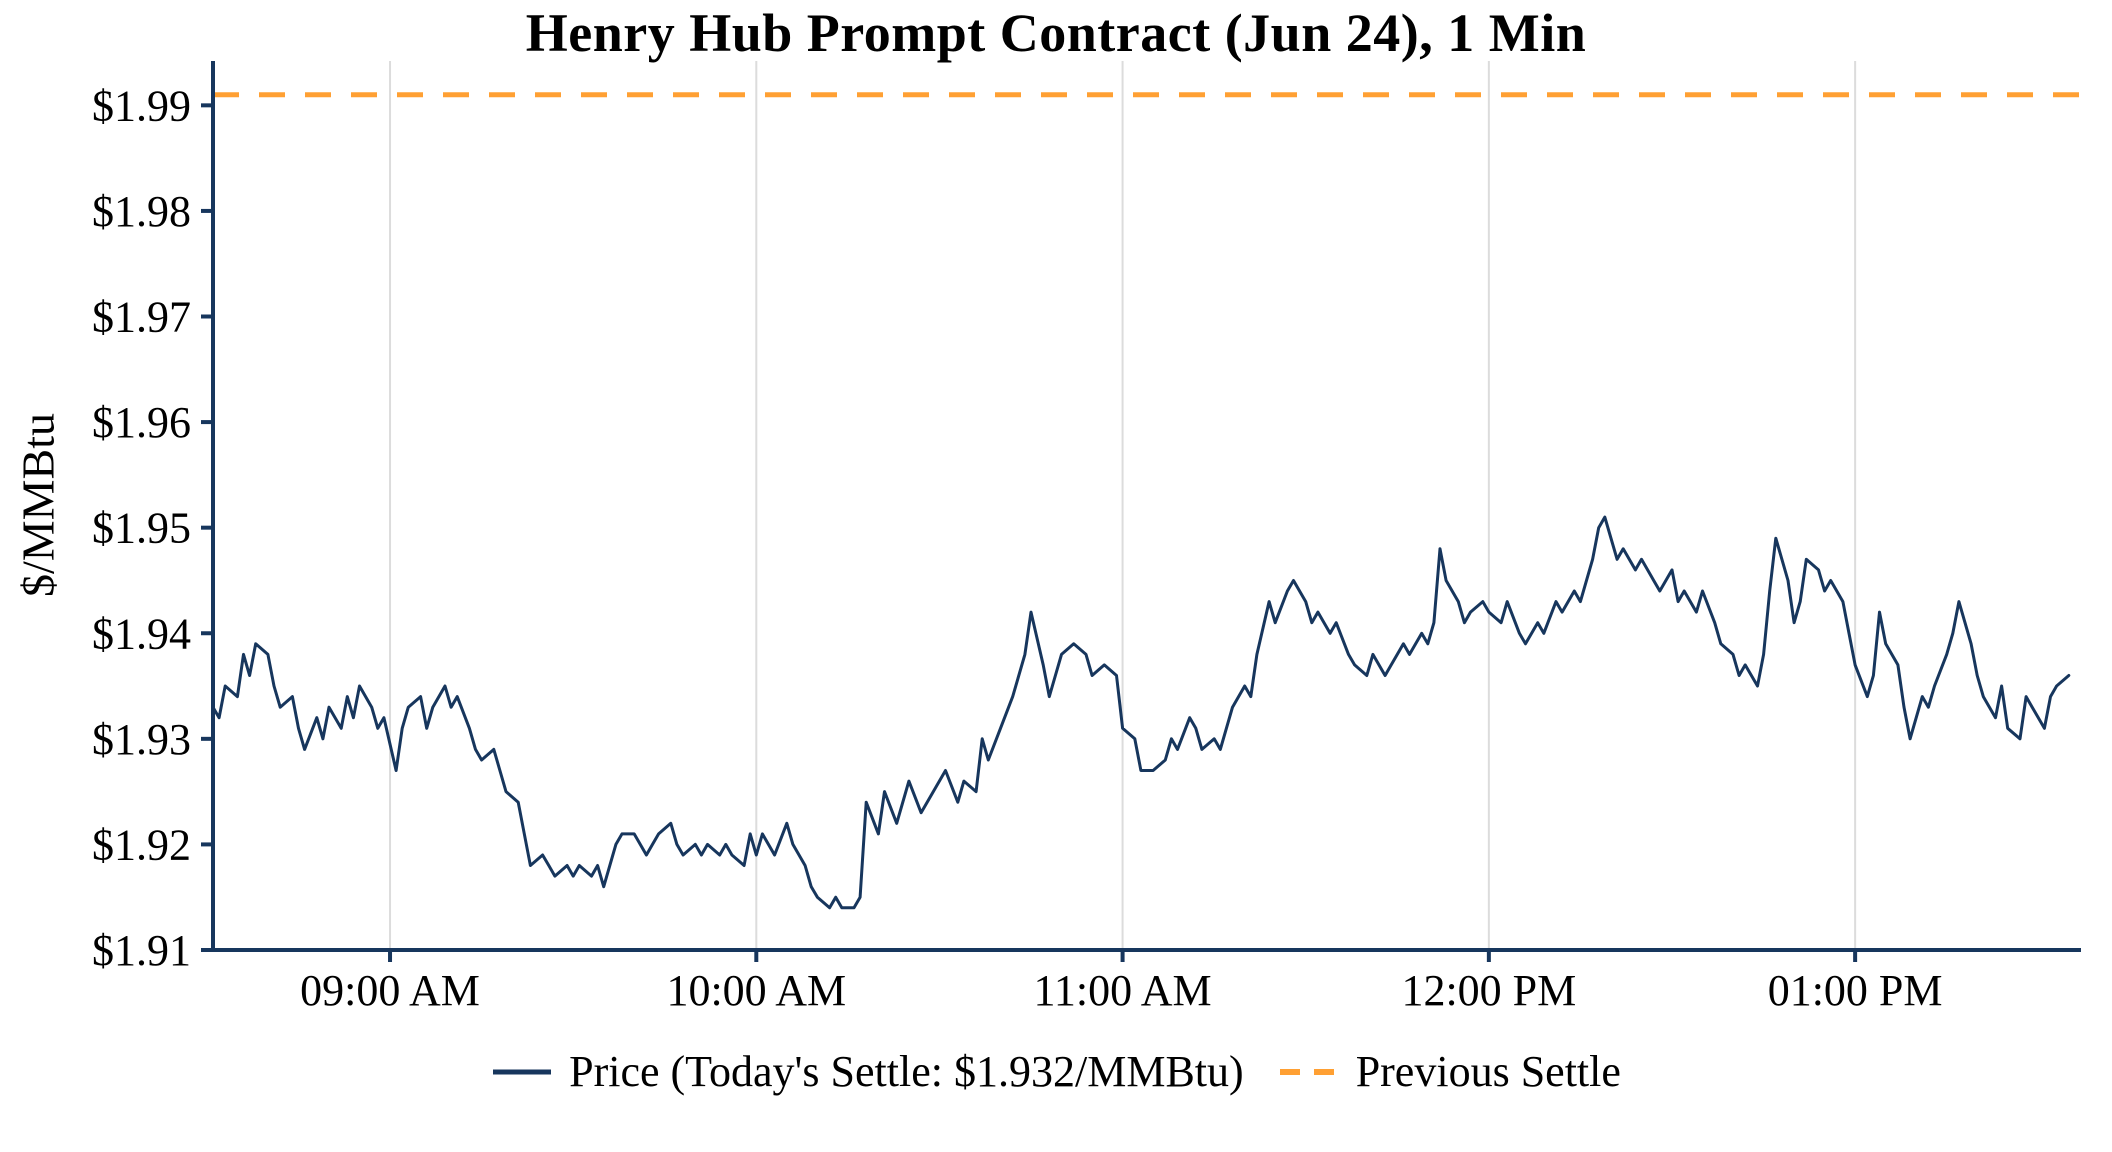  Describe the element at coordinates (141, 422) in the screenshot. I see `y-tick-label: $1.96` at that location.